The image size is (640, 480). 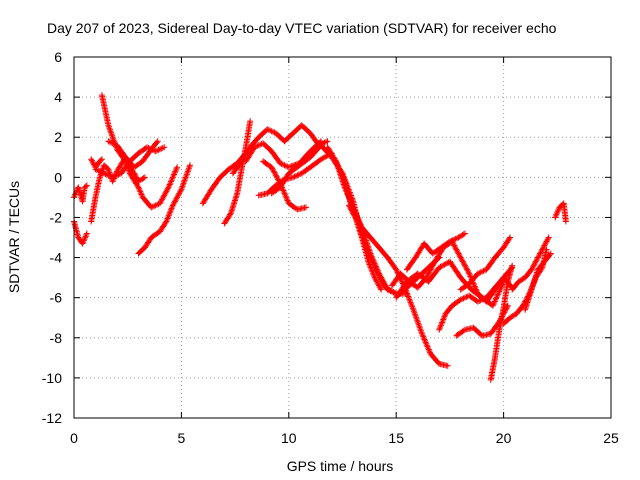 I want to click on y-tick-label: -10, so click(x=52, y=378).